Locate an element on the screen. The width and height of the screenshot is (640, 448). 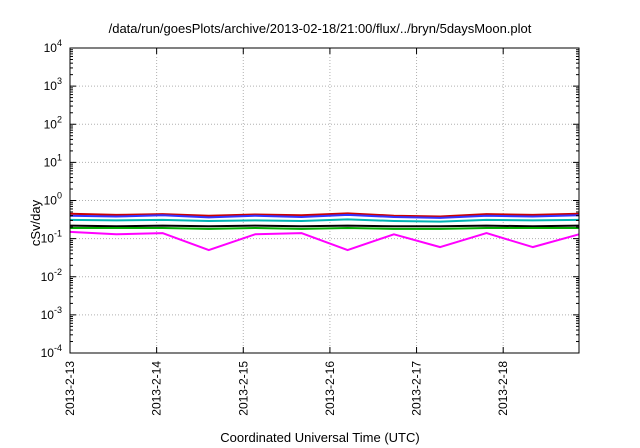
y-tick-label: 10⁻³ is located at coordinates (51, 313).